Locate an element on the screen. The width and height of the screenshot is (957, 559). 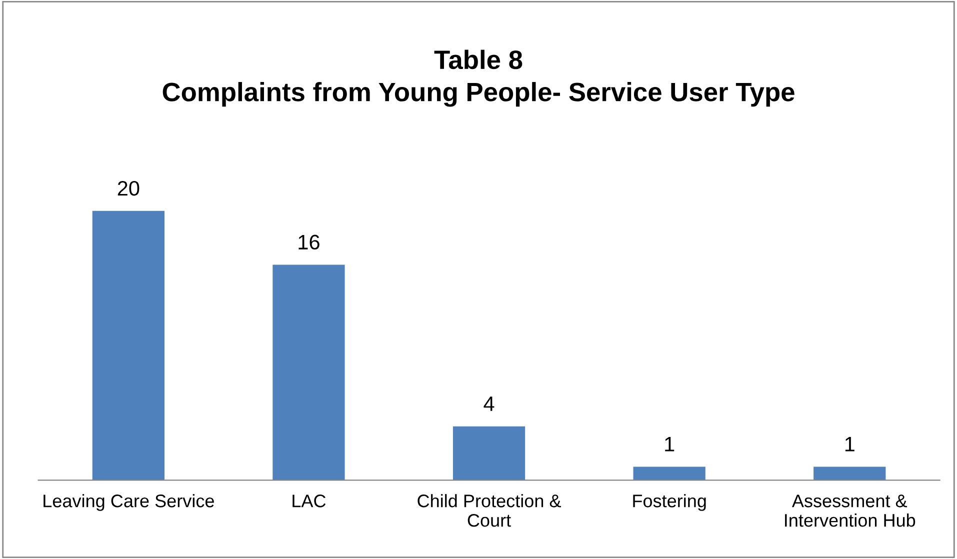
x-tick-label: Fostering is located at coordinates (669, 502).